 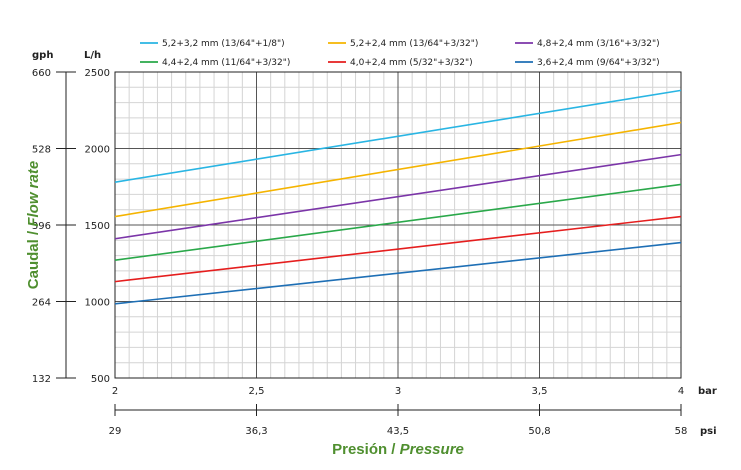 I want to click on y-tick-gph: 528, so click(x=41, y=150).